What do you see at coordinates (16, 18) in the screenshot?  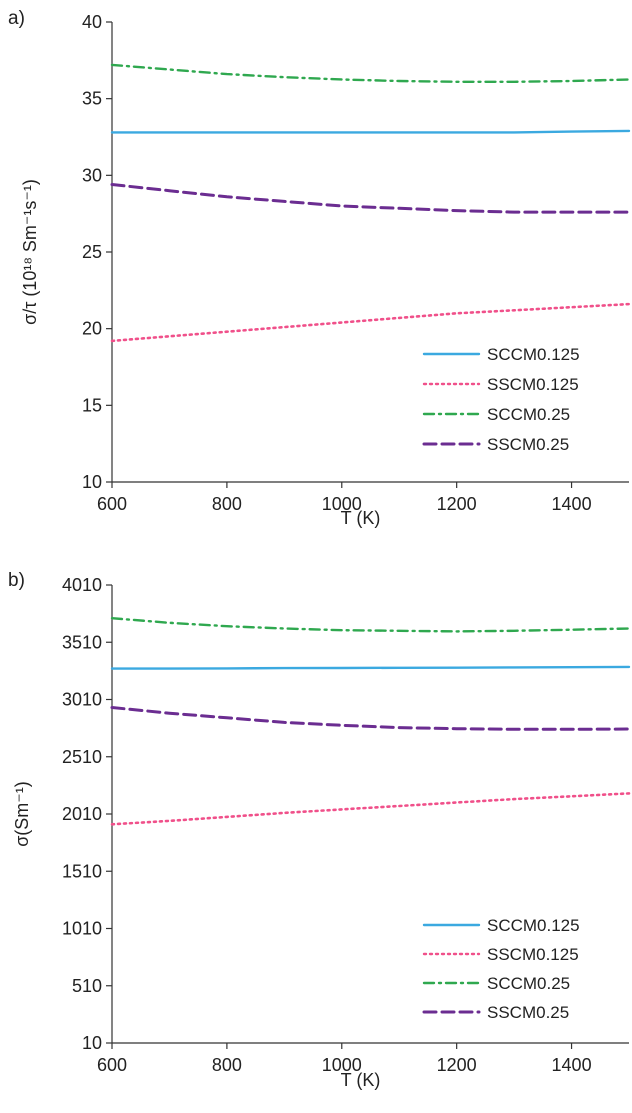 I see `panel-label: a)` at bounding box center [16, 18].